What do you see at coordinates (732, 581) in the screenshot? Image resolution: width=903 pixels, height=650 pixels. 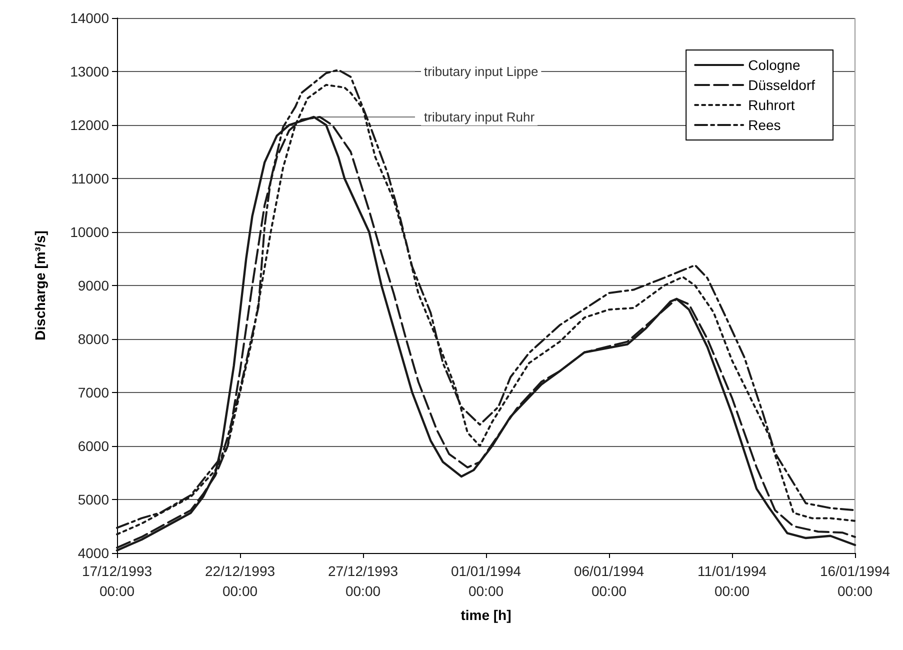 I see `x-tick-label: 11/01/1994 00:00` at bounding box center [732, 581].